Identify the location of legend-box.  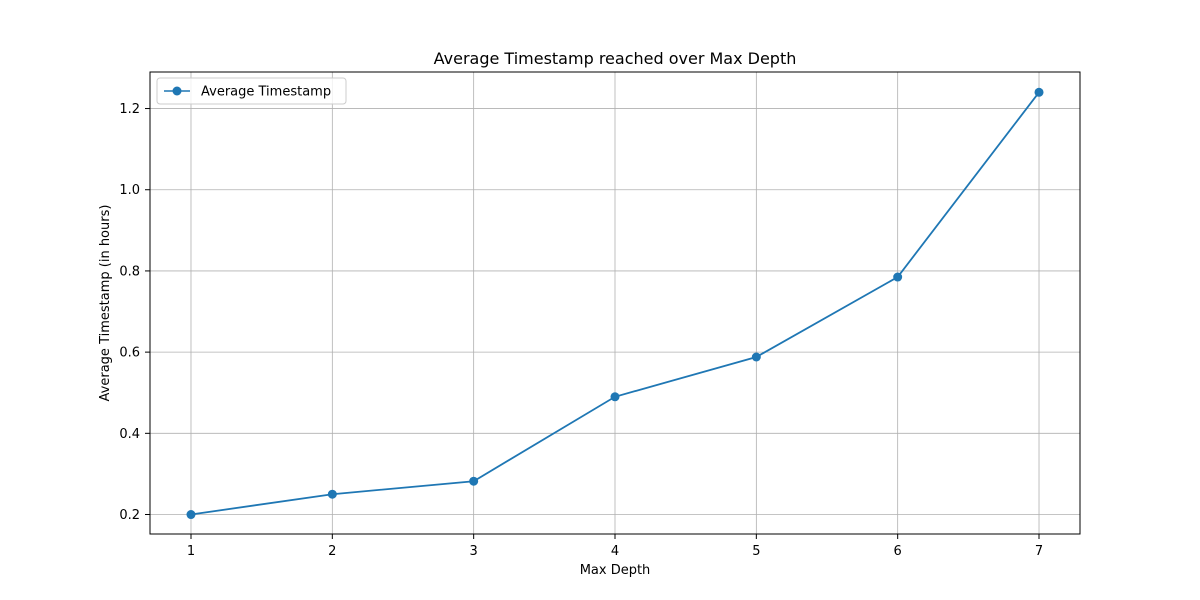
(251, 91).